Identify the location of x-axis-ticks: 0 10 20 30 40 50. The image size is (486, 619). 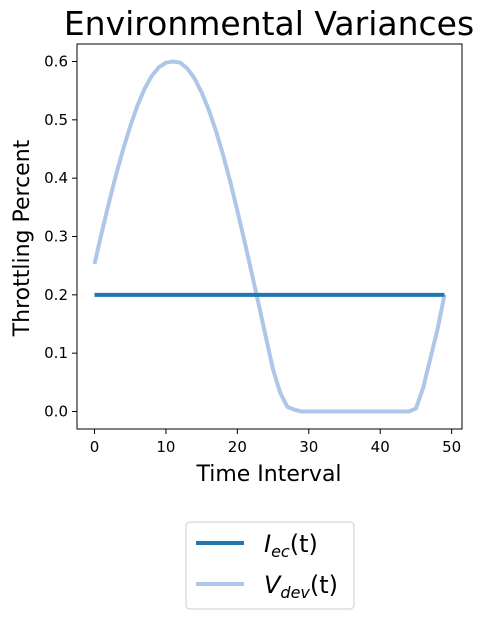
(275, 442).